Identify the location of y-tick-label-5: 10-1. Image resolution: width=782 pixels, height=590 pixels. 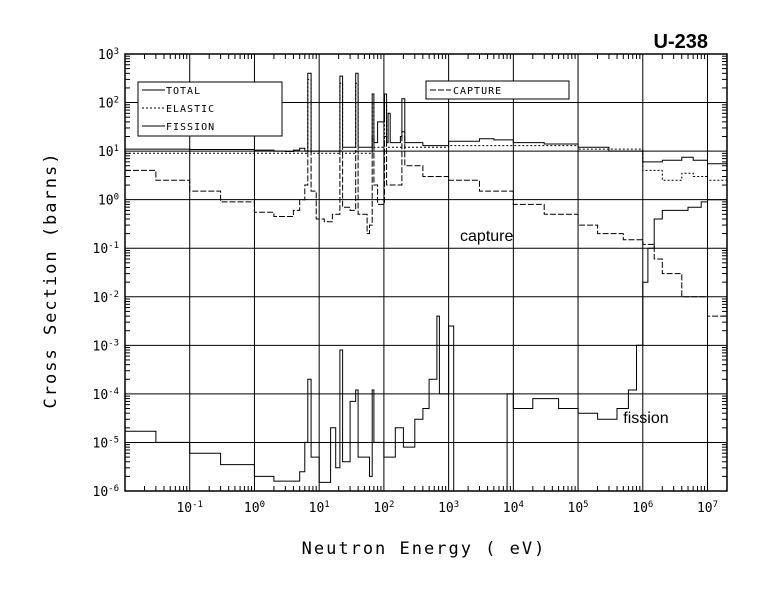
(106, 249).